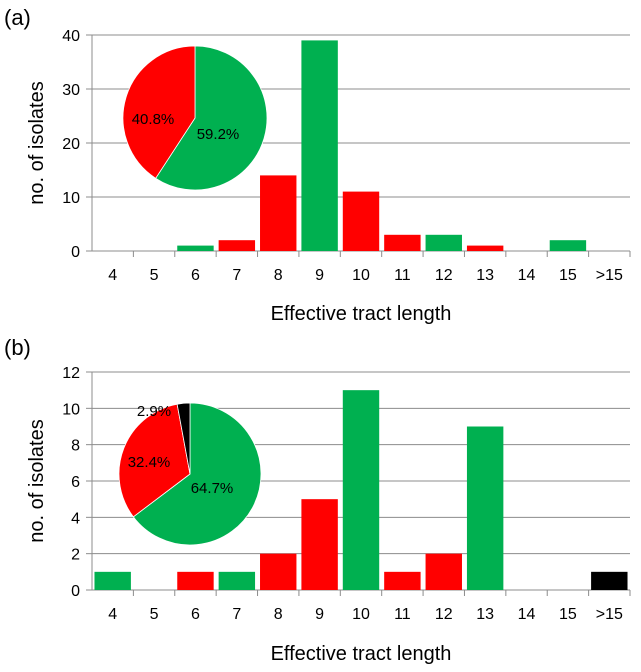  I want to click on pie-slice-label: 64.7%, so click(212, 488).